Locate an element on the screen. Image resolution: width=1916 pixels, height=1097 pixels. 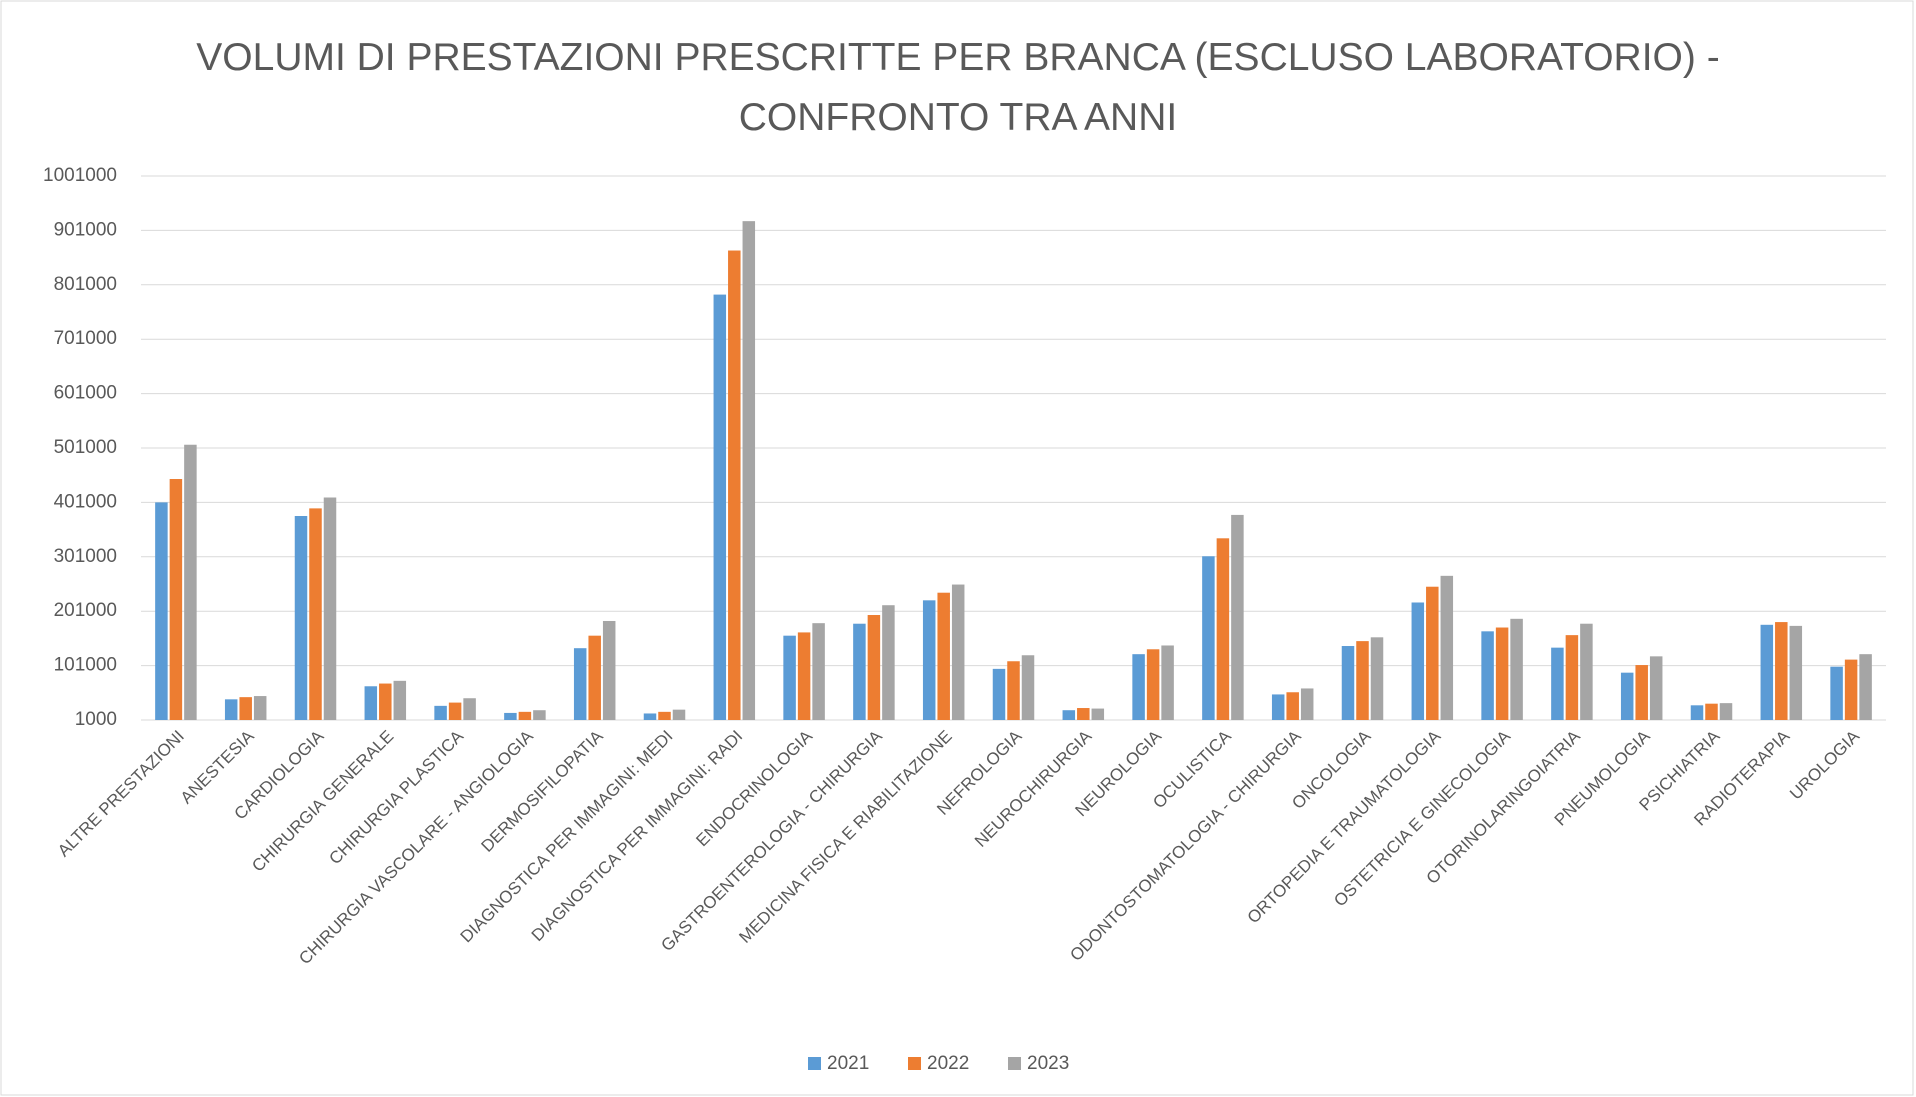
x-tick-label: NEUROCHIRURGIA is located at coordinates (1033, 788).